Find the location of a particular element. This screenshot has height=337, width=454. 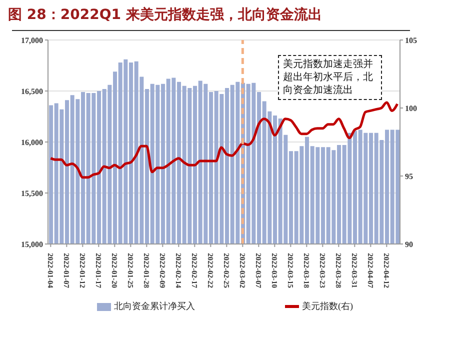

y2-tick-label: 90 is located at coordinates (409, 244).